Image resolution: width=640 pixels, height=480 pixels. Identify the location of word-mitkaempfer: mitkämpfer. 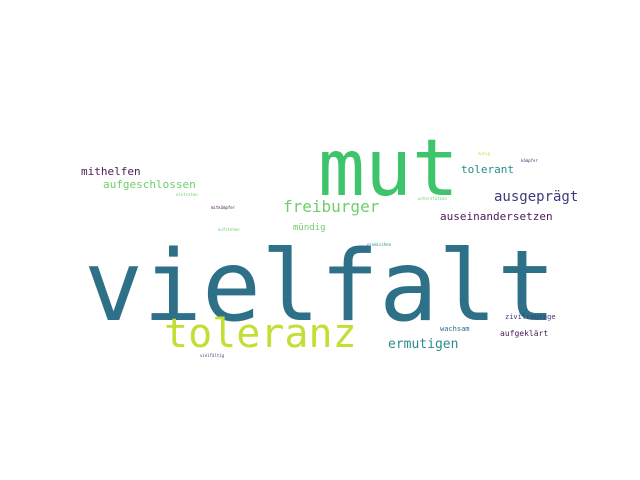
(223, 207).